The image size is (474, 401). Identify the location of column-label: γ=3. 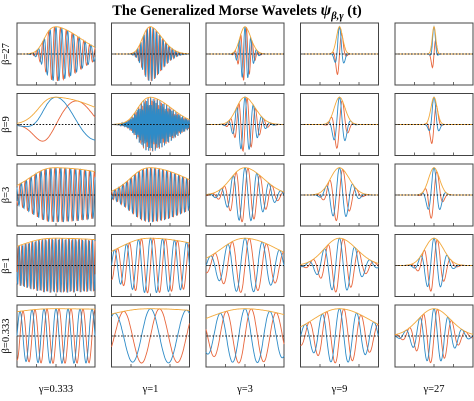
(244, 389).